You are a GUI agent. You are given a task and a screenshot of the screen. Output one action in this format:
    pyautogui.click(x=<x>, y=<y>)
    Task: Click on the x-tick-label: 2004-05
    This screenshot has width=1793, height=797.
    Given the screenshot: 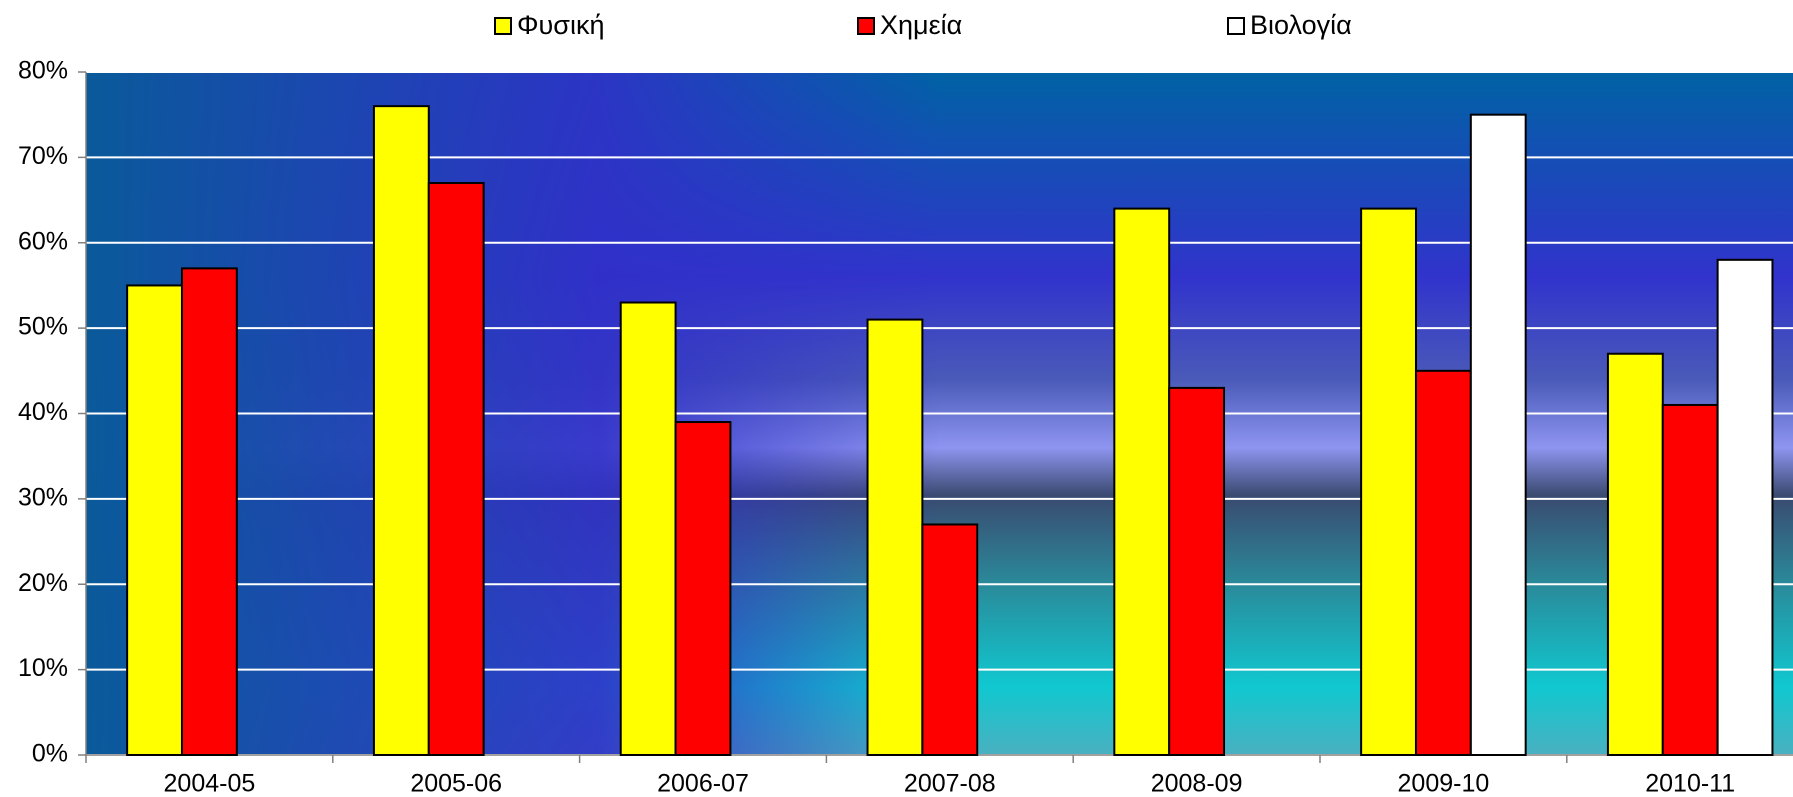 What is the action you would take?
    pyautogui.click(x=210, y=783)
    